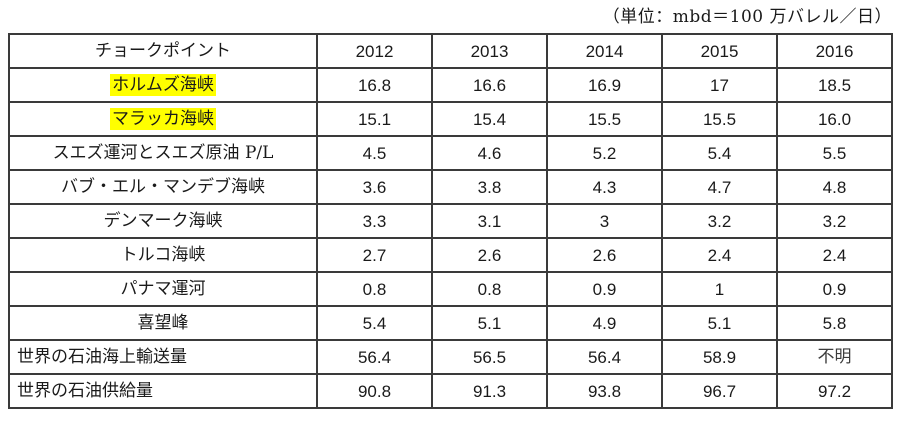 This screenshot has height=434, width=900. I want to click on value-cell: 5.2, so click(604, 153).